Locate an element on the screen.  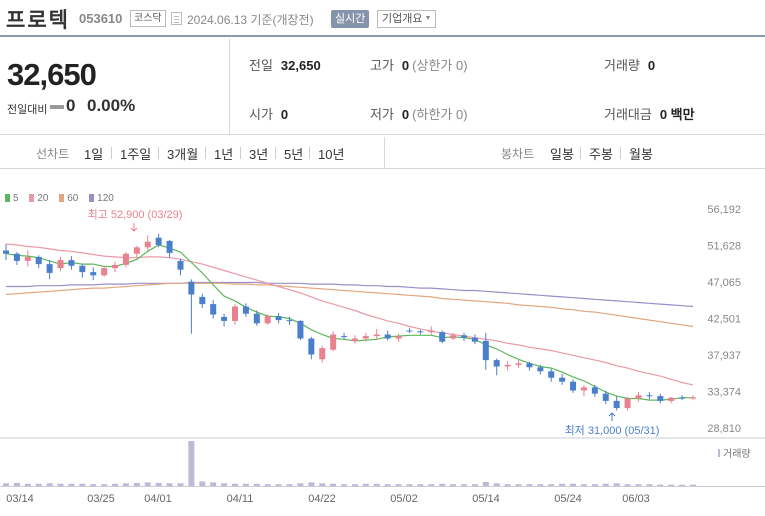
x-tick-label: 06/03 is located at coordinates (636, 499).